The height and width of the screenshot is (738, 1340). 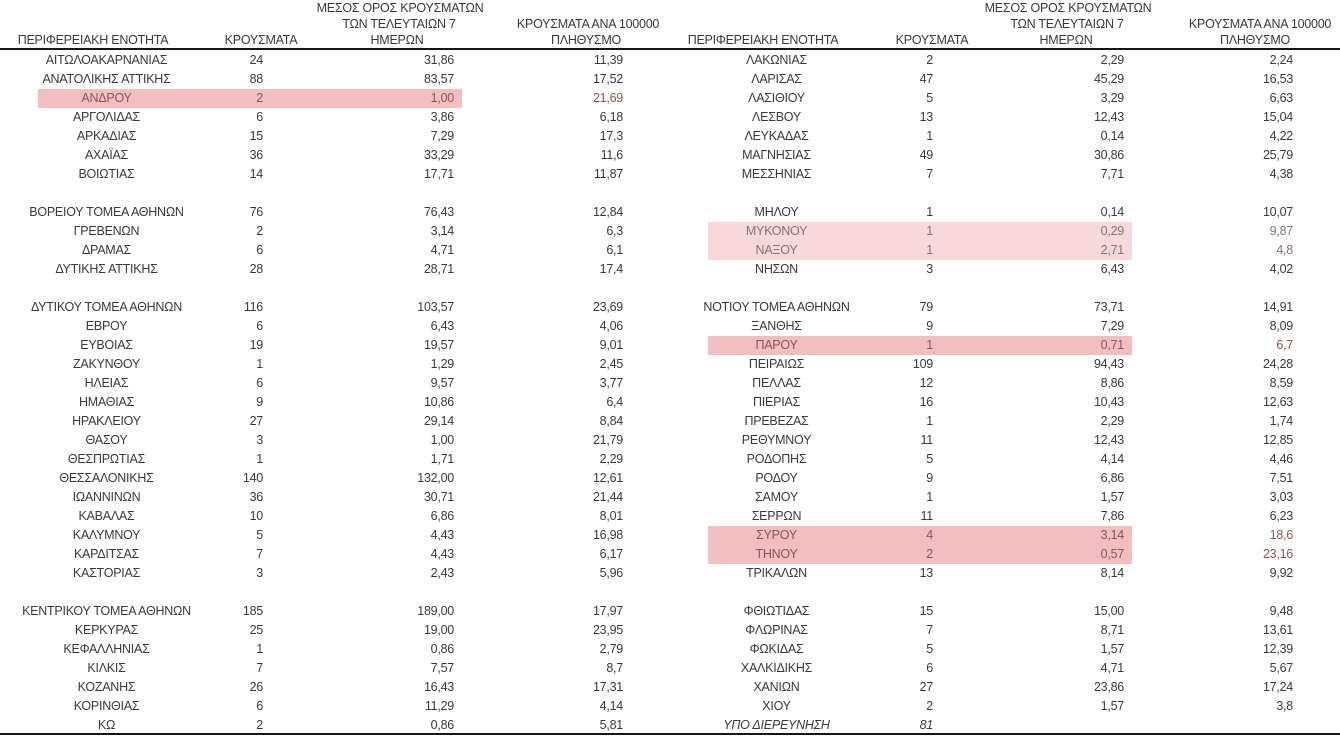 I want to click on table-row: ΔΥΤΙΚΗΣ ΑΤΤΙΚΗΣ 28 28,71 17,4, so click(x=335, y=269).